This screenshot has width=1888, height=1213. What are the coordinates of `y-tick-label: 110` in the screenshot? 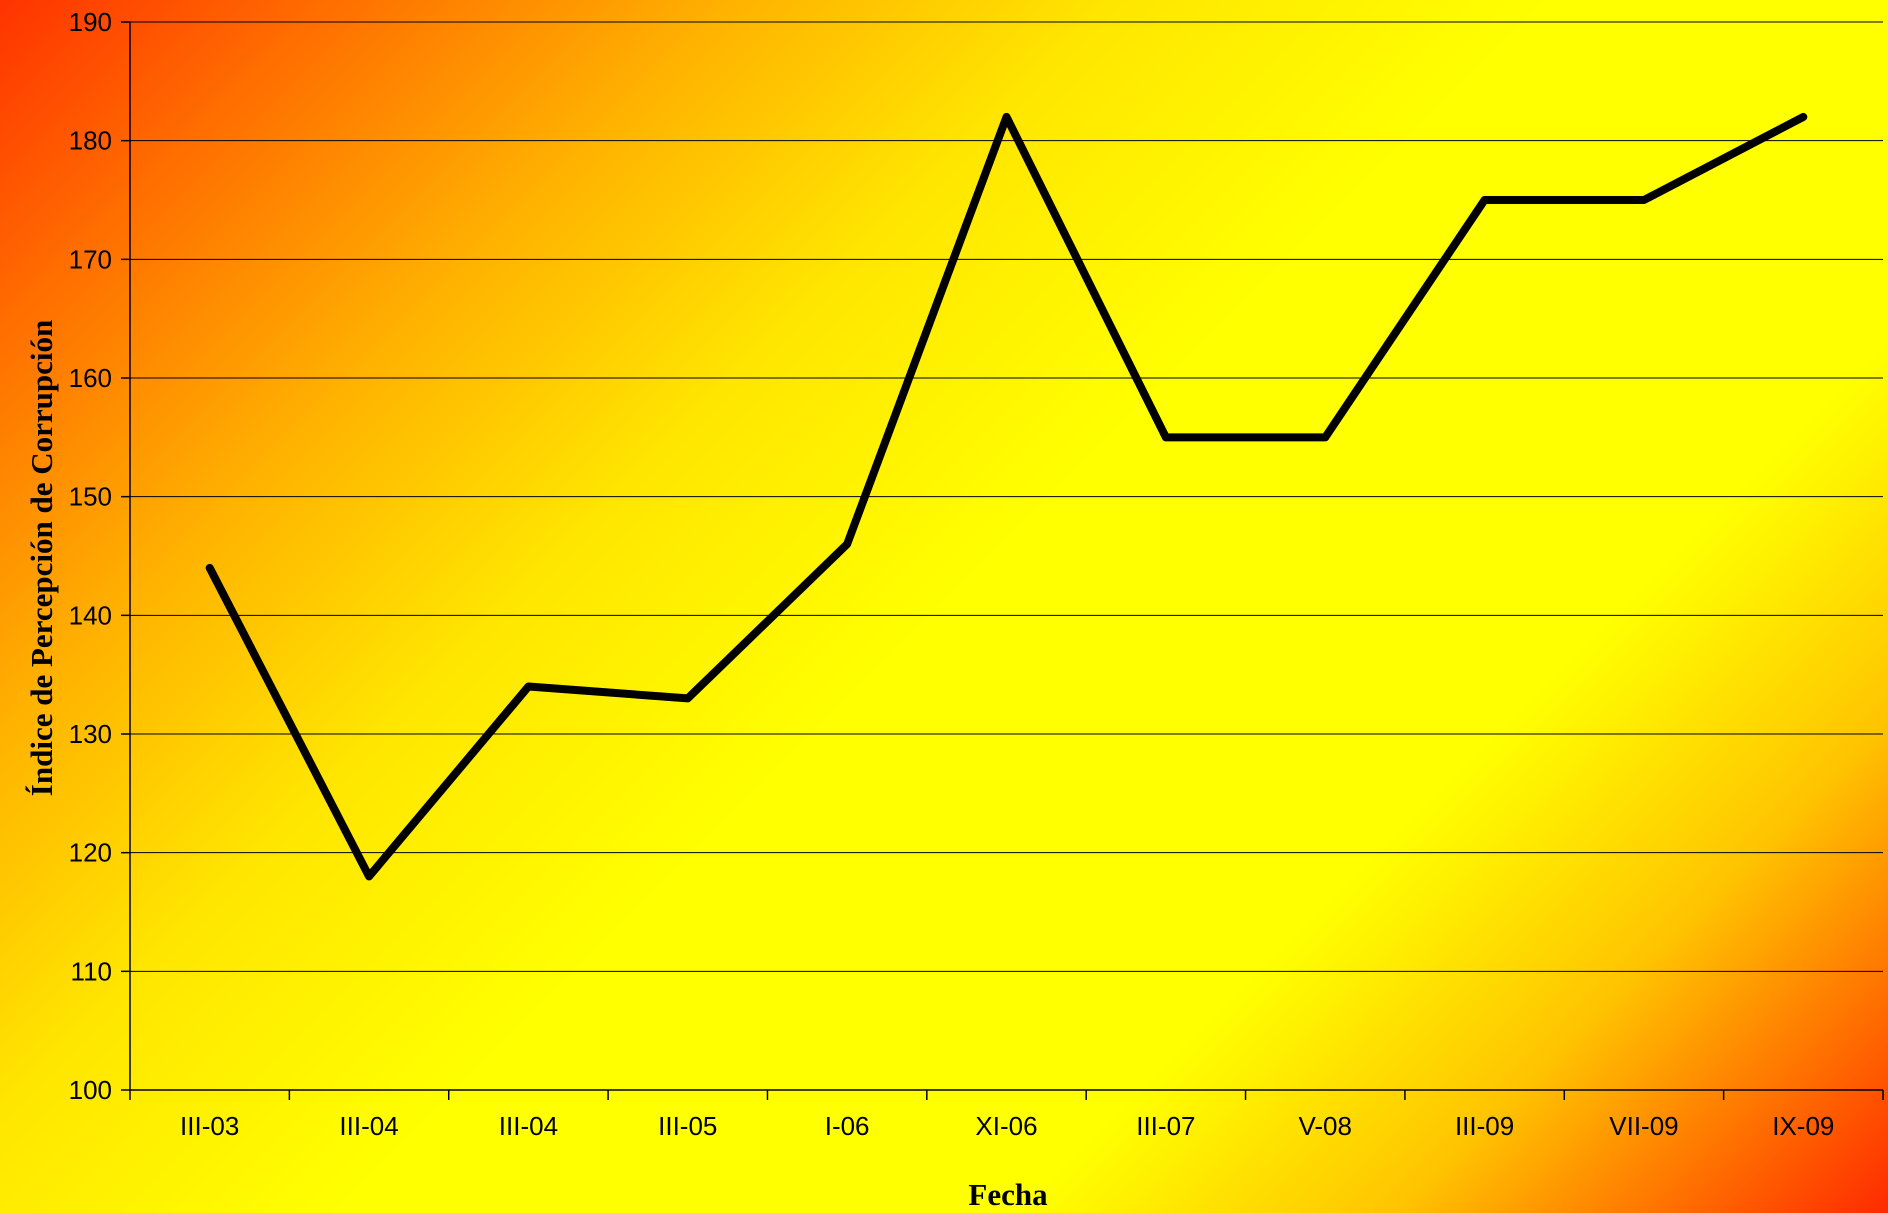 It's located at (91, 971).